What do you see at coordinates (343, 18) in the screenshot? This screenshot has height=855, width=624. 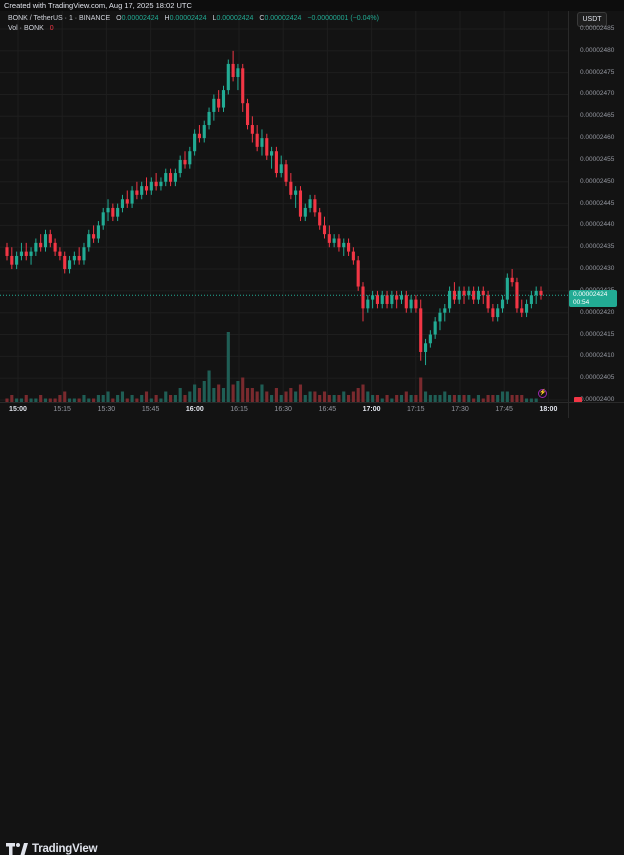 I see `change-value: −0.00000001 (−0.04%)` at bounding box center [343, 18].